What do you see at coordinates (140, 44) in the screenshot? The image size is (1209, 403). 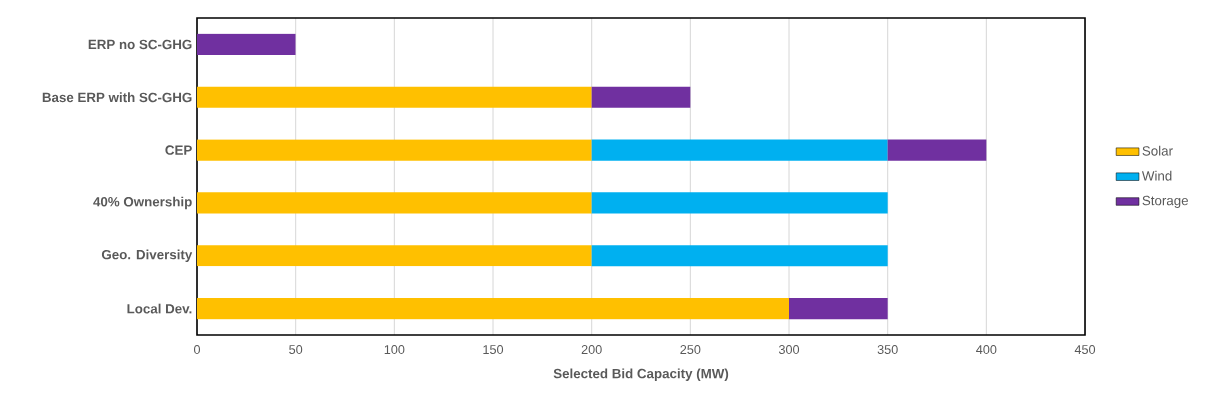 I see `y-tick-label: ERP no SC-GHG` at bounding box center [140, 44].